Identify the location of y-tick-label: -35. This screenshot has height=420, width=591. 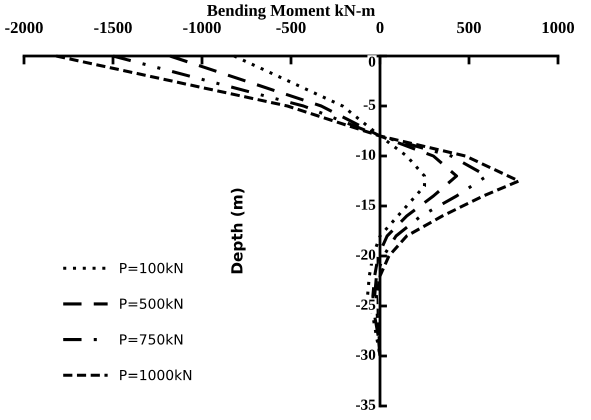
(366, 405).